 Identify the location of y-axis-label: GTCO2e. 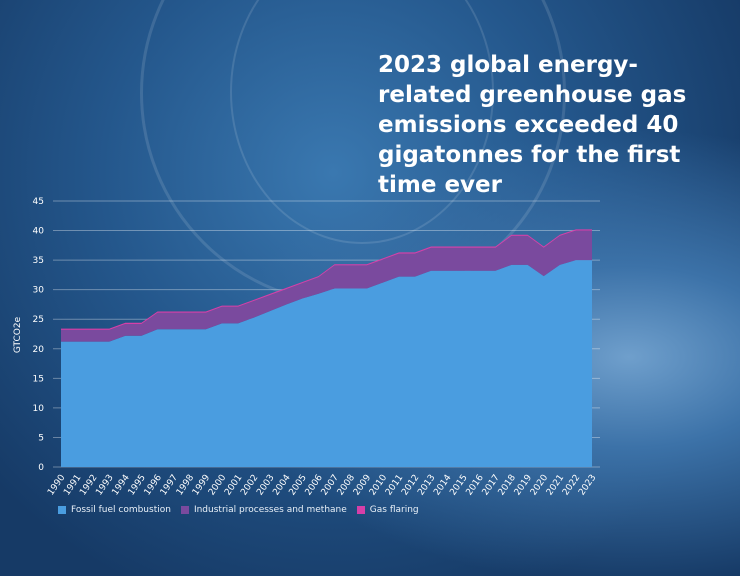
(18, 334).